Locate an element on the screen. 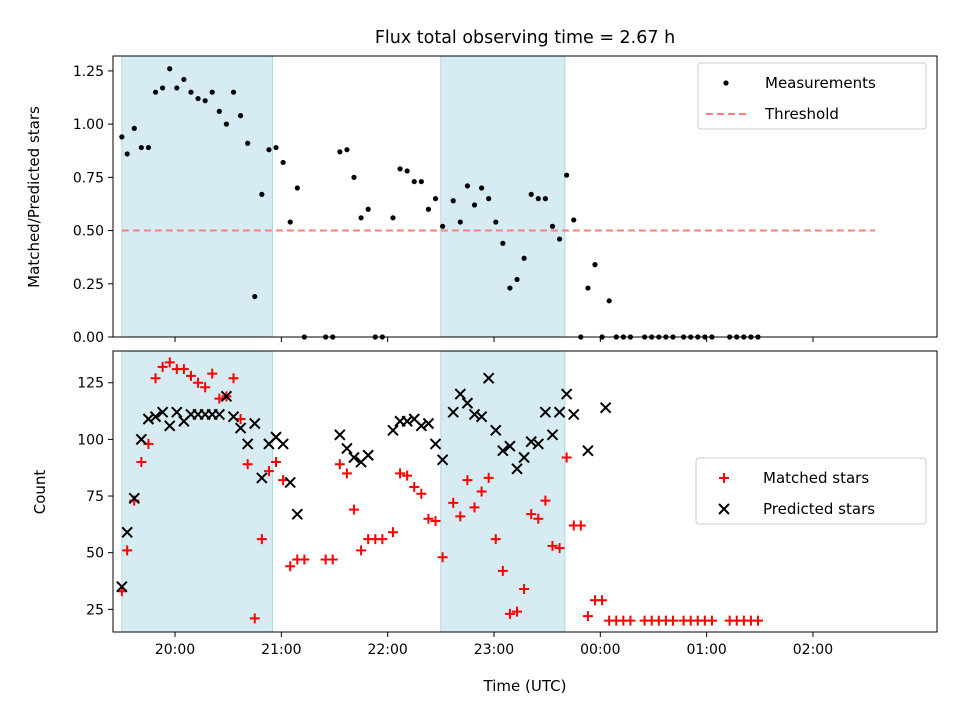 The image size is (960, 720). y-tick-label: 1.25 is located at coordinates (88, 72).